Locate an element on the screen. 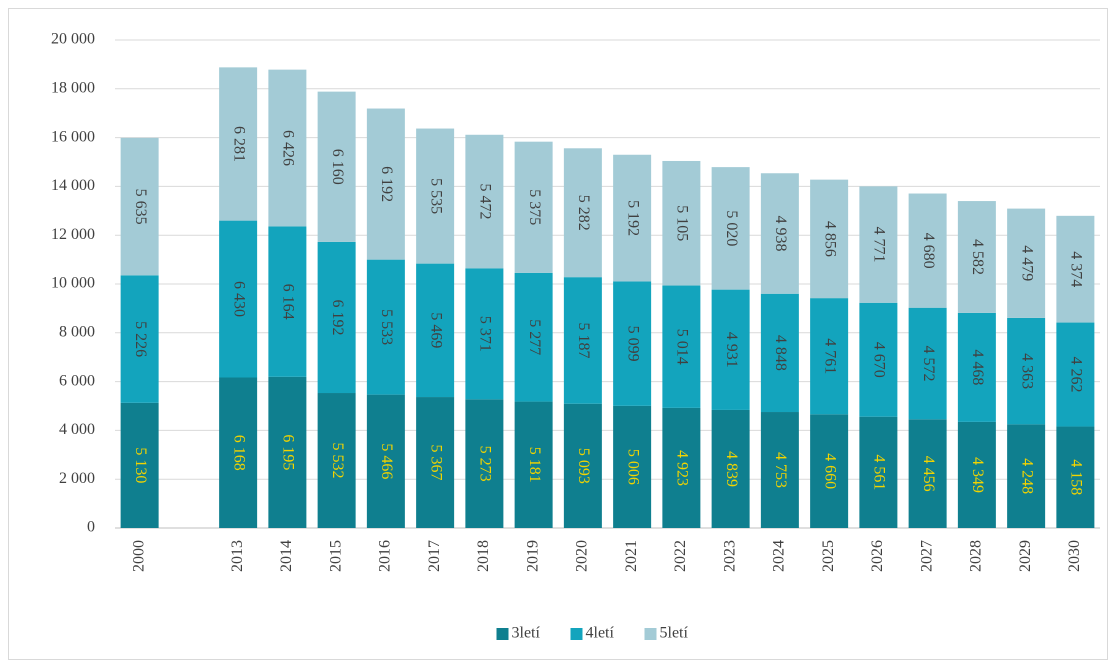 The image size is (1116, 667). data-label: 4 680 is located at coordinates (928, 251).